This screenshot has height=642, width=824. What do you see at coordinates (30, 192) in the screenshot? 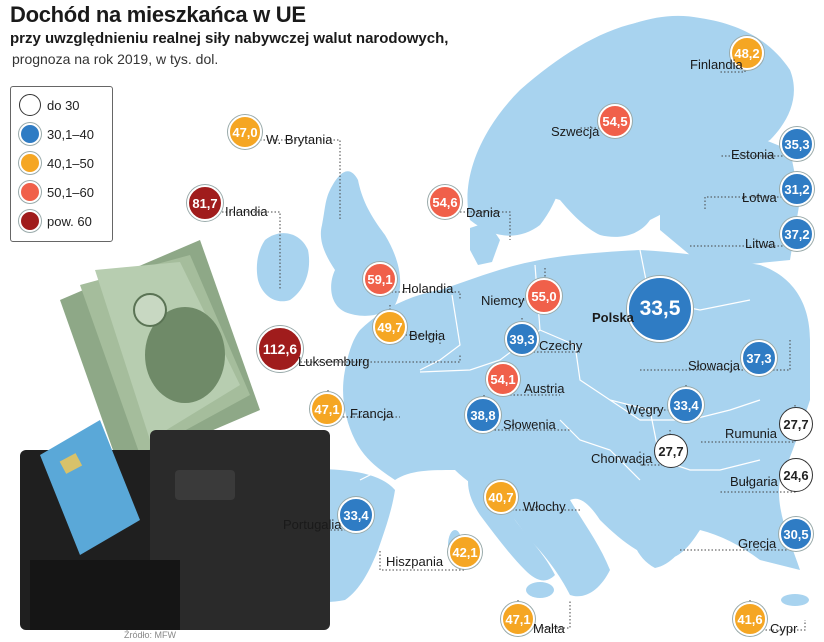
I see `legend-swatch-red` at bounding box center [30, 192].